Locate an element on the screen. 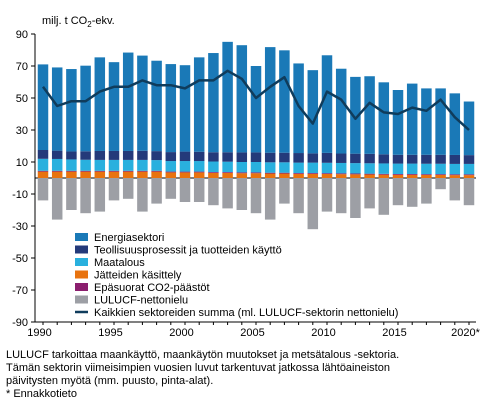  x-tick-label: 2010 is located at coordinates (323, 333).